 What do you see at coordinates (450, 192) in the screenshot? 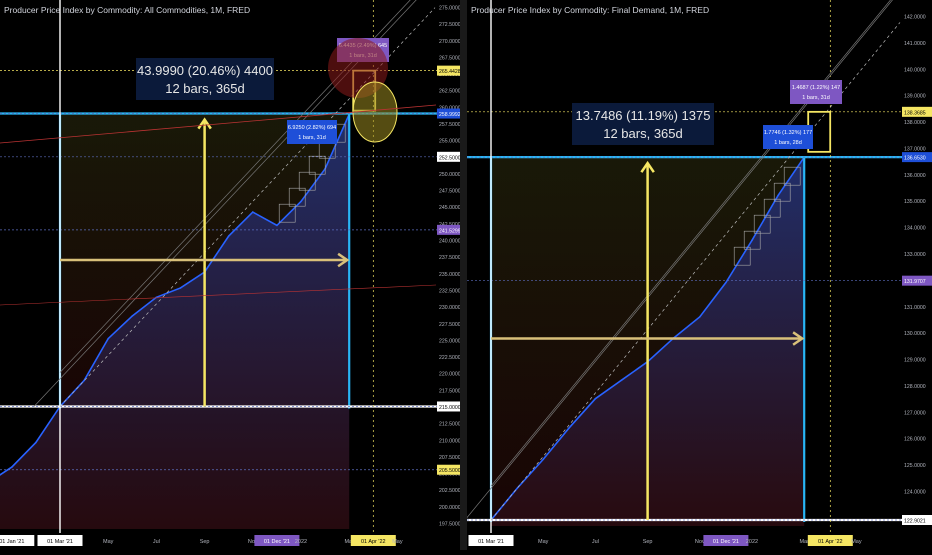
I see `price-tick-label: 247.5000` at bounding box center [450, 192].